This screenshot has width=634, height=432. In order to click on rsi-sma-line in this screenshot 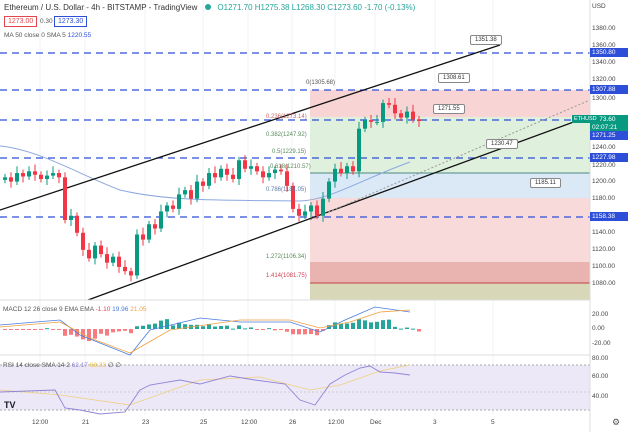, I will do `click(205, 385)`.